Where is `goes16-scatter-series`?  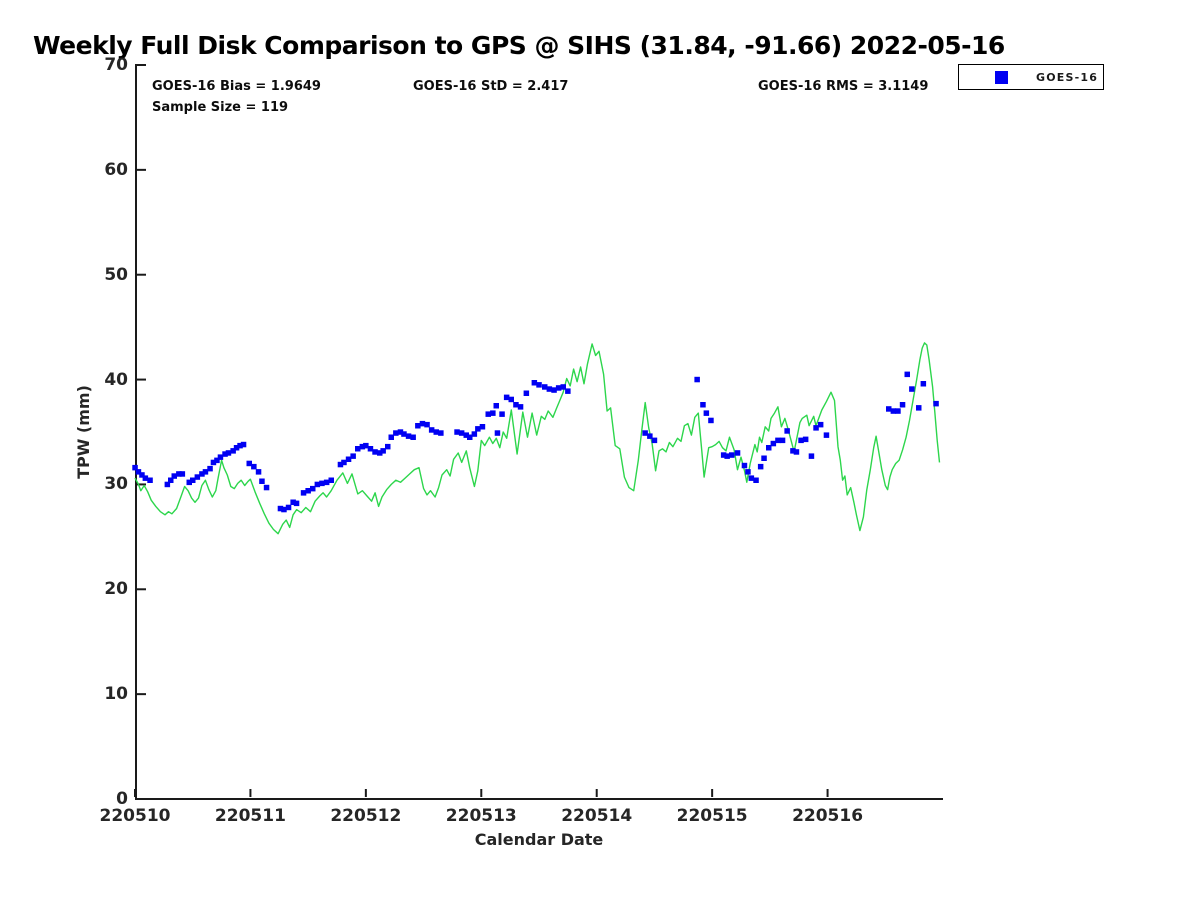 goes16-scatter-series is located at coordinates (535, 442).